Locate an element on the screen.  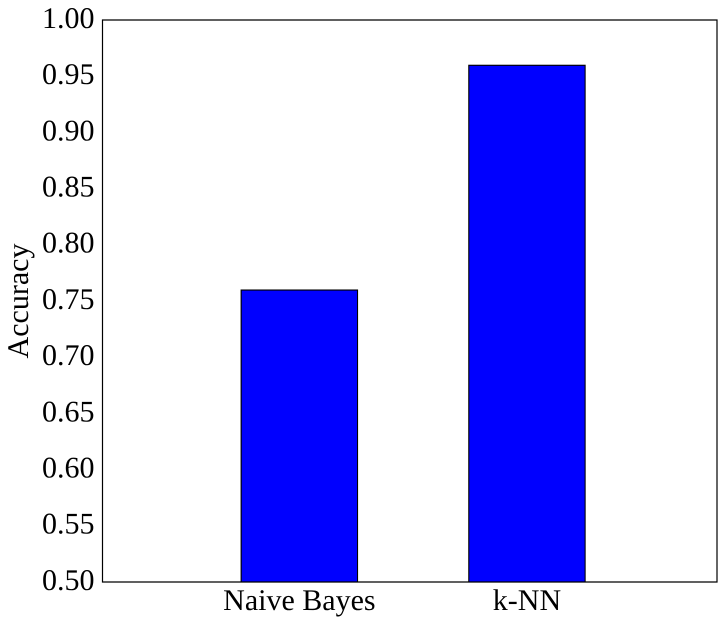
y-tick-label: 0.65 is located at coordinates (68, 411).